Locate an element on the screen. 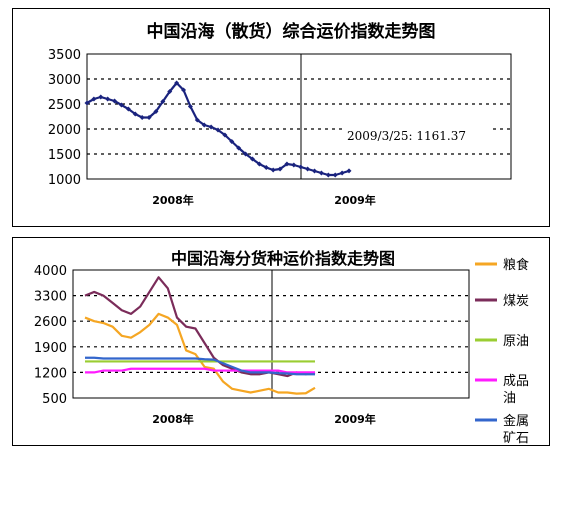 The image size is (574, 521). legend-label-2: 原油 is located at coordinates (516, 341).